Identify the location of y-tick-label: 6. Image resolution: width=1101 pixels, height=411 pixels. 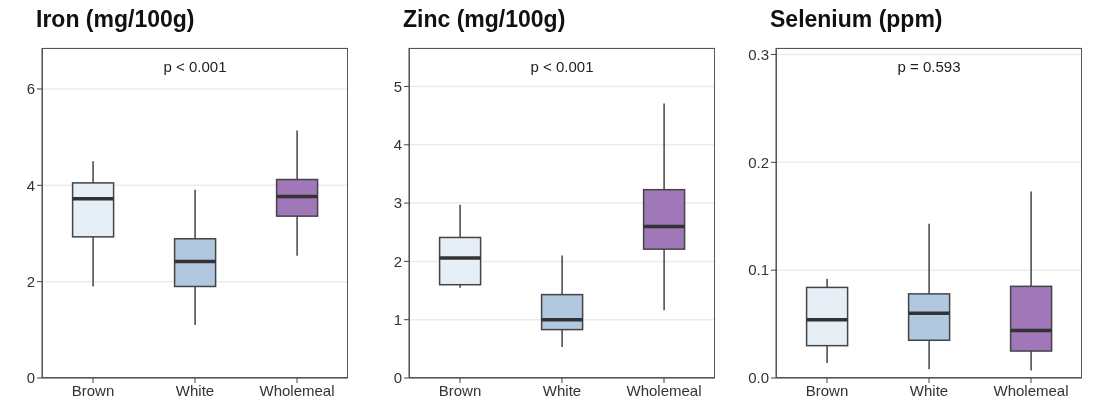
(30, 89).